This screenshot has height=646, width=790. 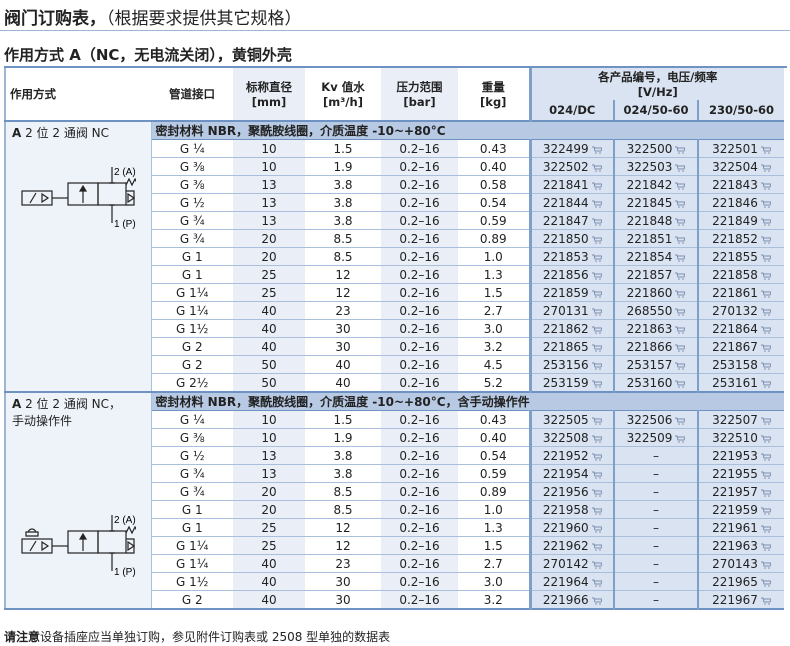 I want to click on product-code: 253156, so click(x=565, y=364).